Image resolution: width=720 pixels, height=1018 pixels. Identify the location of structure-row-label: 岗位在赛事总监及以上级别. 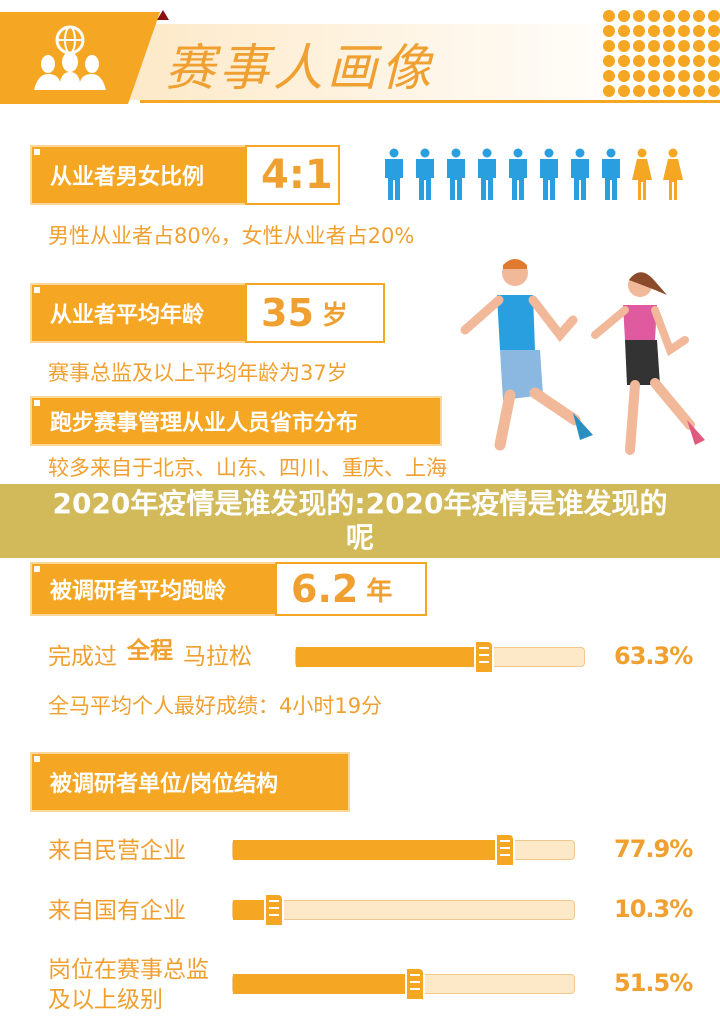
(128, 985).